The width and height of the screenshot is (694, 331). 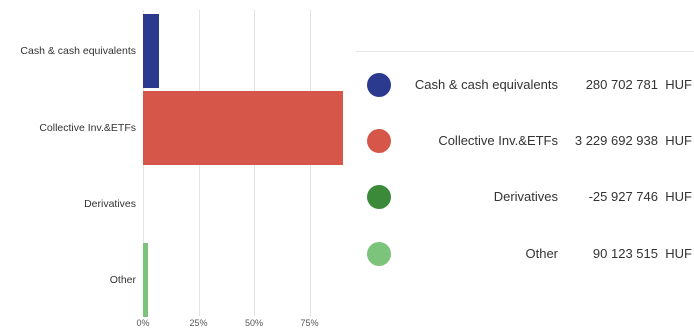 I want to click on category-label: Cash & cash equivalents, so click(x=78, y=51).